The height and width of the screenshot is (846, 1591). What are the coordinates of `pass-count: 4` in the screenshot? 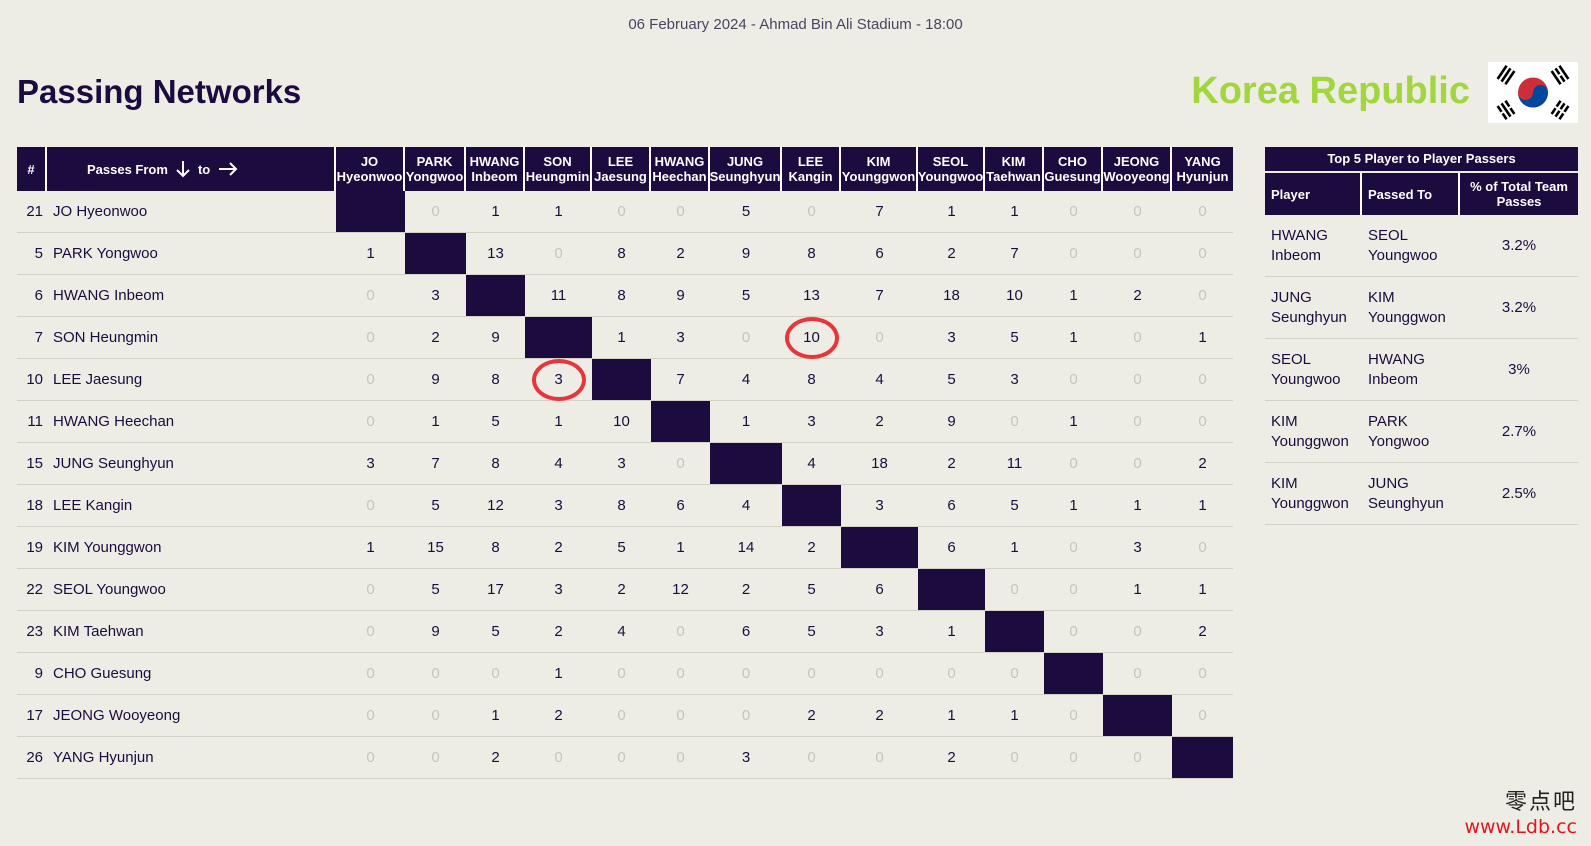 It's located at (879, 379).